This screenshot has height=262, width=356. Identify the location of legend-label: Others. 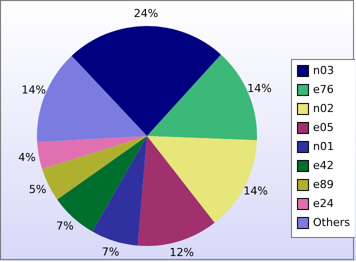
(331, 222).